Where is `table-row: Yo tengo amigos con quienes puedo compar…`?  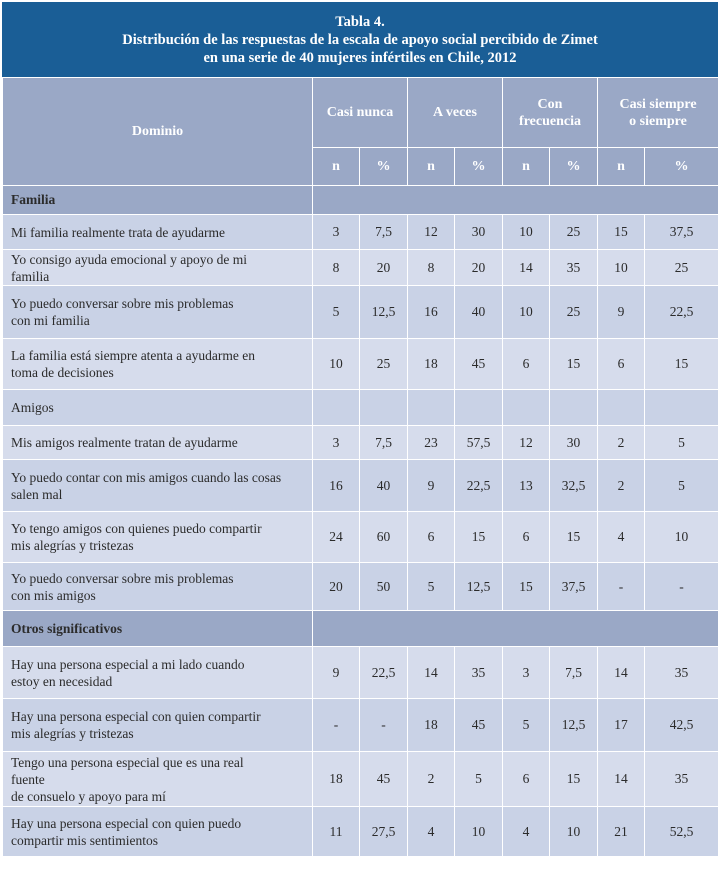
table-row: Yo tengo amigos con quienes puedo compar… is located at coordinates (361, 537).